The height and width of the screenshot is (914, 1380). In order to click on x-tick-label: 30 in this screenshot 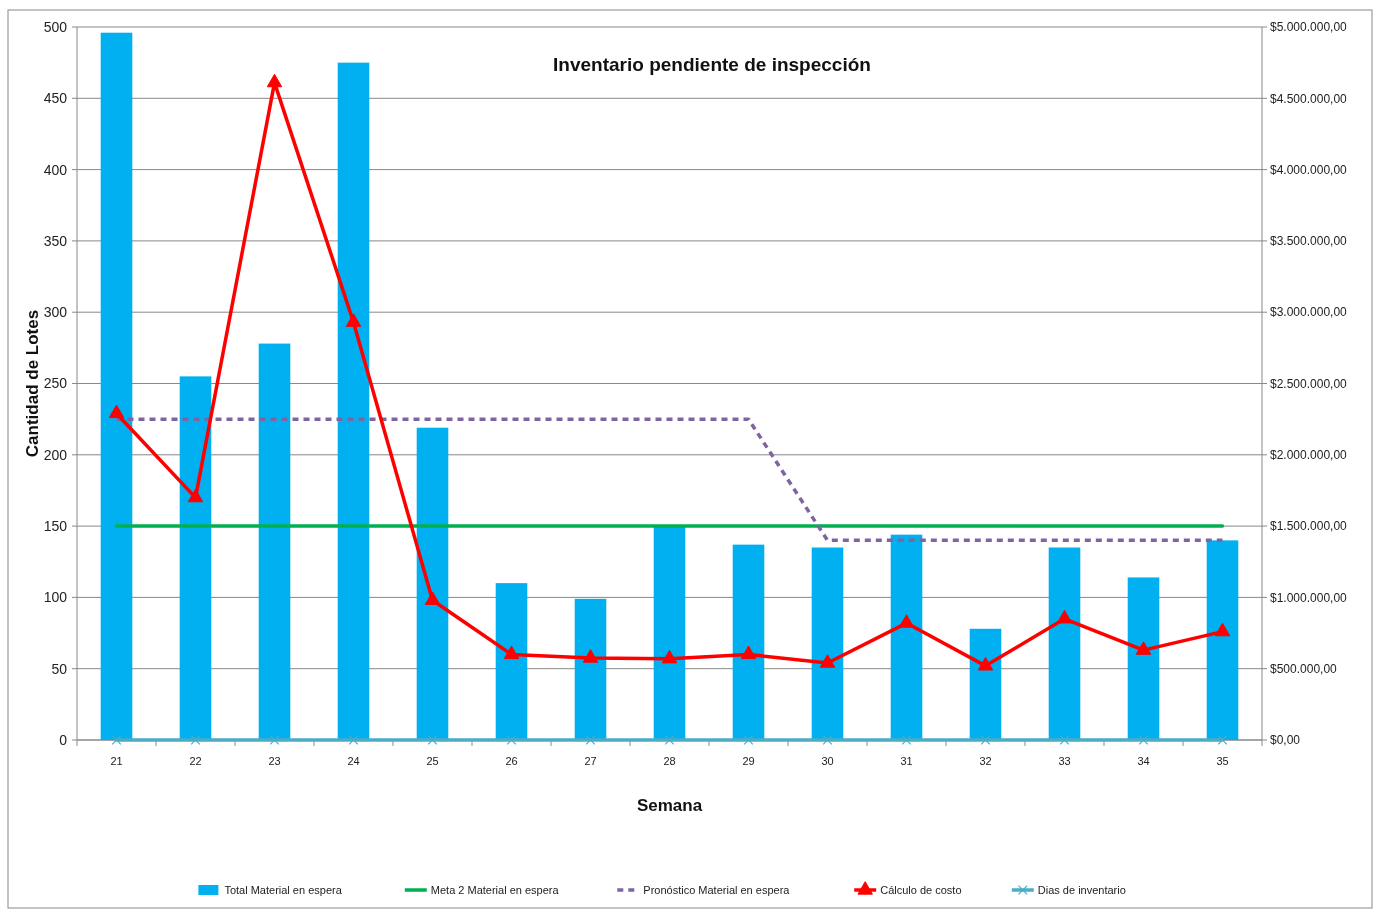, I will do `click(827, 761)`.